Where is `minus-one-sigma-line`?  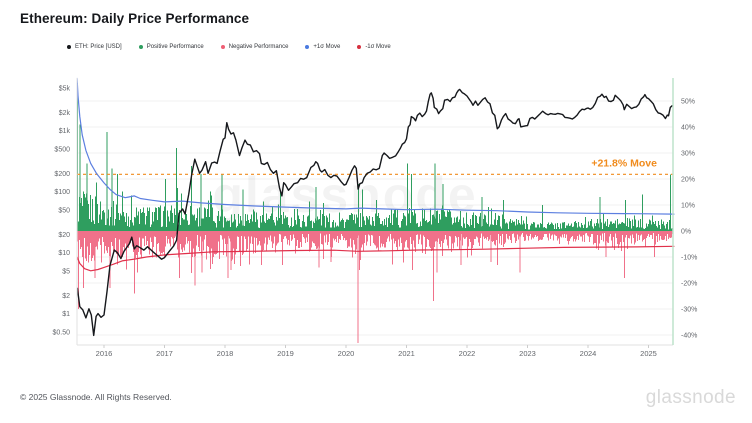
minus-one-sigma-line is located at coordinates (375, 258).